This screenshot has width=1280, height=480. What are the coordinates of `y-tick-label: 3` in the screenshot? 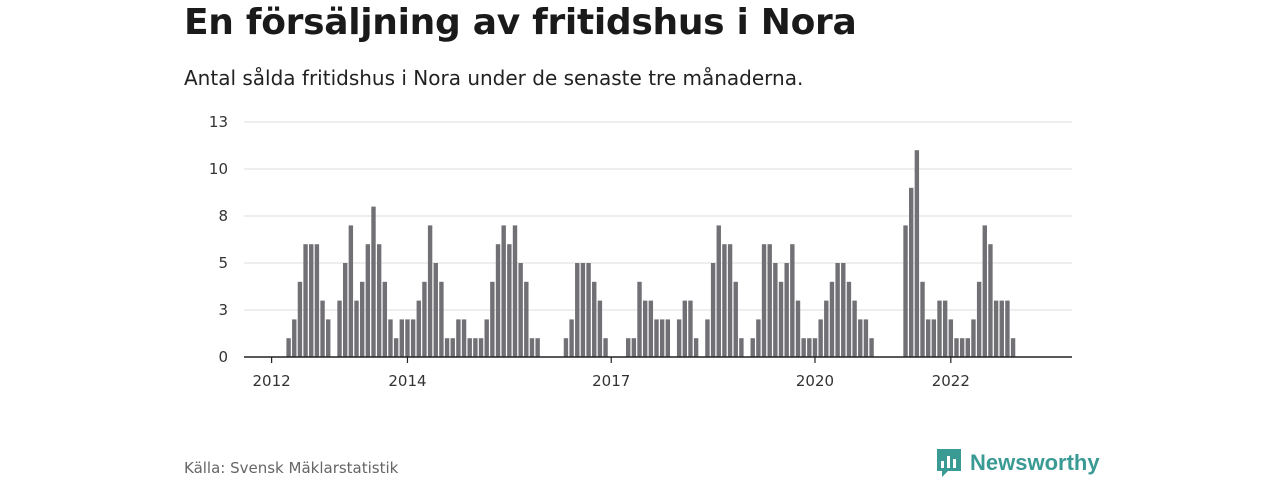 It's located at (223, 310).